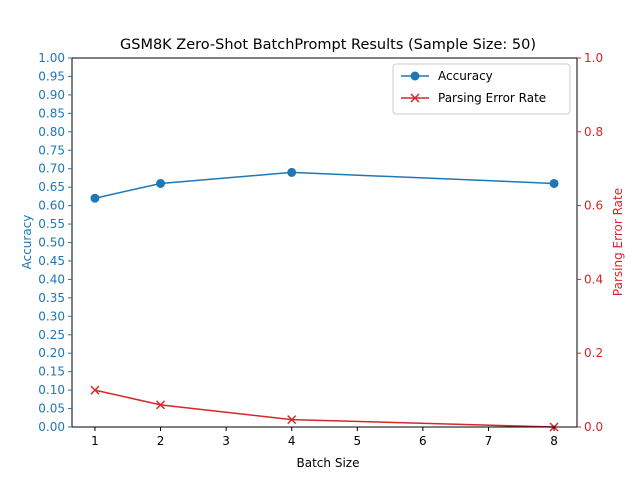  I want to click on x-tick-label: 3, so click(226, 441).